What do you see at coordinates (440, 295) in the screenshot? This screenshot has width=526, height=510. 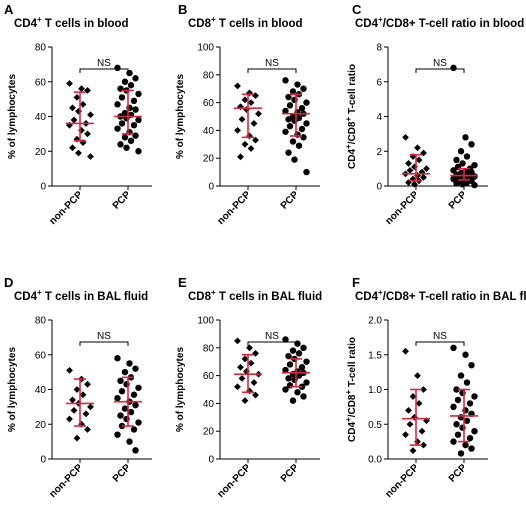 I see `panel-title: CD4+/CD8+ T-cell ratio in BAL fluid` at bounding box center [440, 295].